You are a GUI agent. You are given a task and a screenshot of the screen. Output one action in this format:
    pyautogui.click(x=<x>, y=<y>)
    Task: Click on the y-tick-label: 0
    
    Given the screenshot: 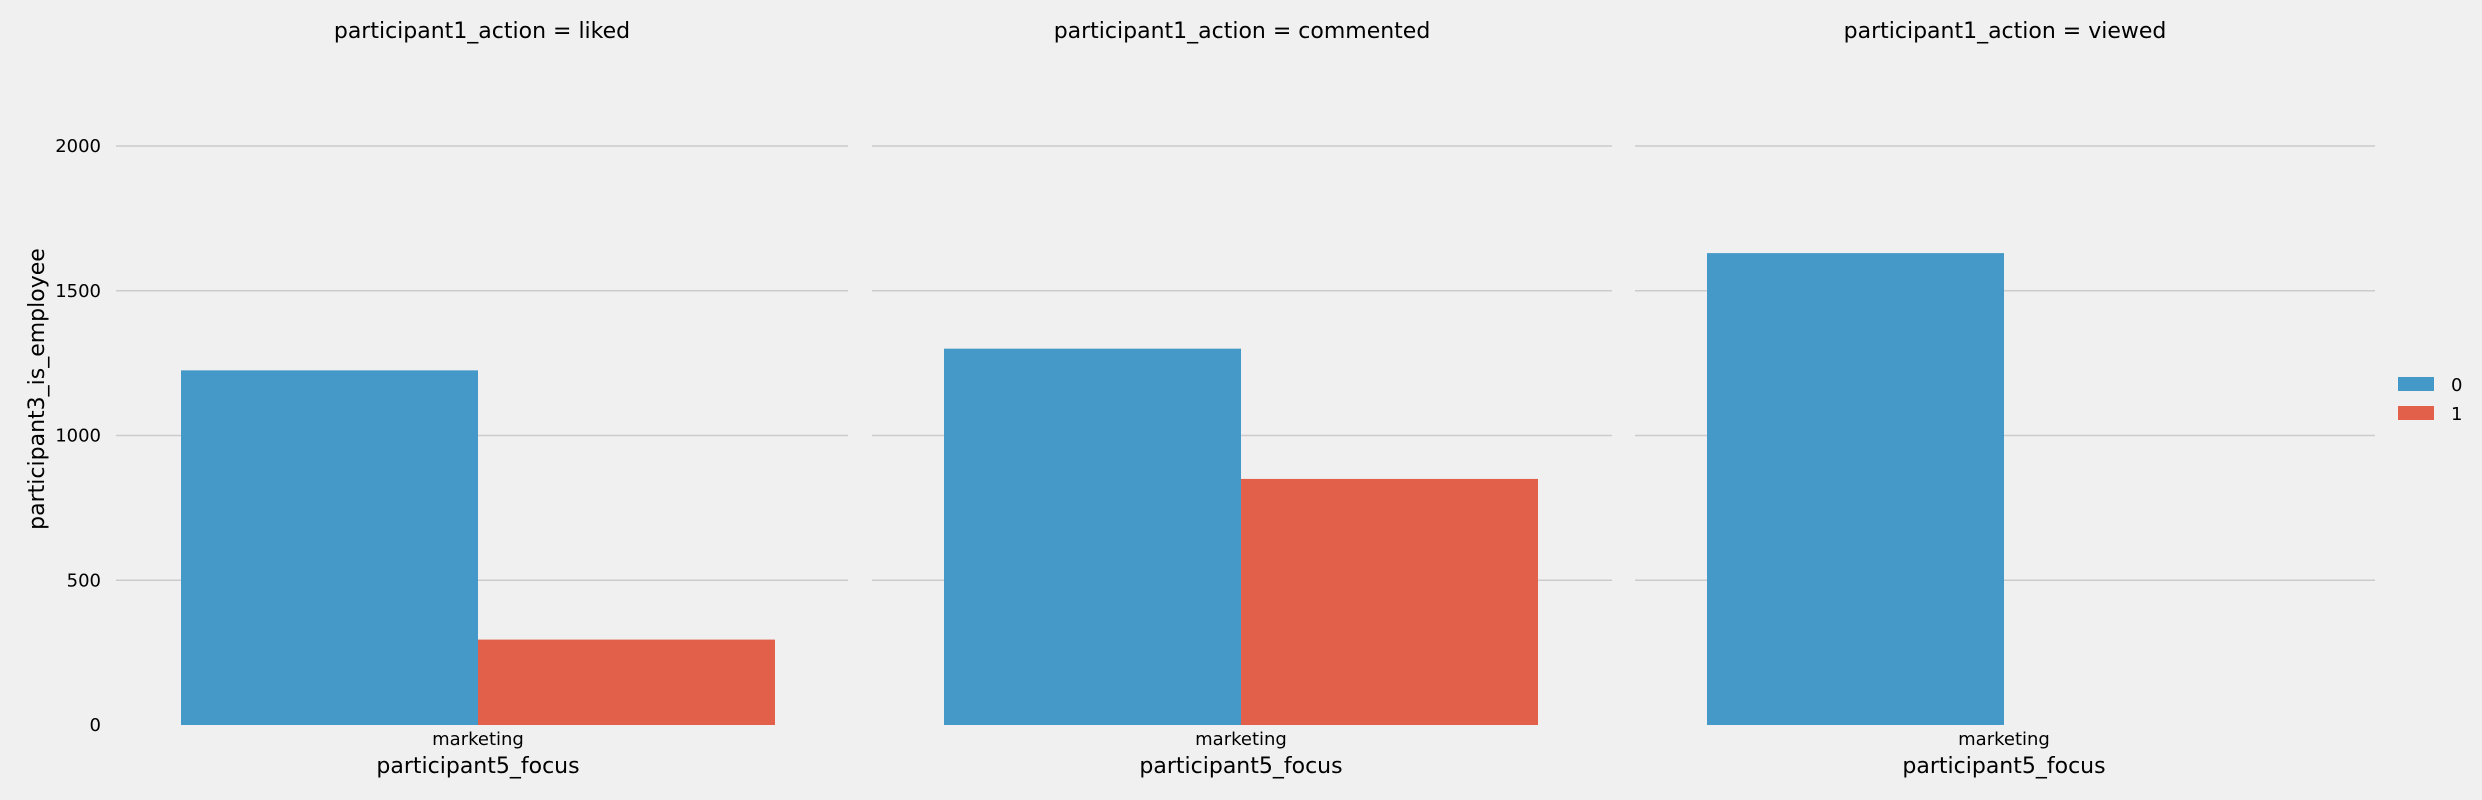 What is the action you would take?
    pyautogui.click(x=95, y=725)
    